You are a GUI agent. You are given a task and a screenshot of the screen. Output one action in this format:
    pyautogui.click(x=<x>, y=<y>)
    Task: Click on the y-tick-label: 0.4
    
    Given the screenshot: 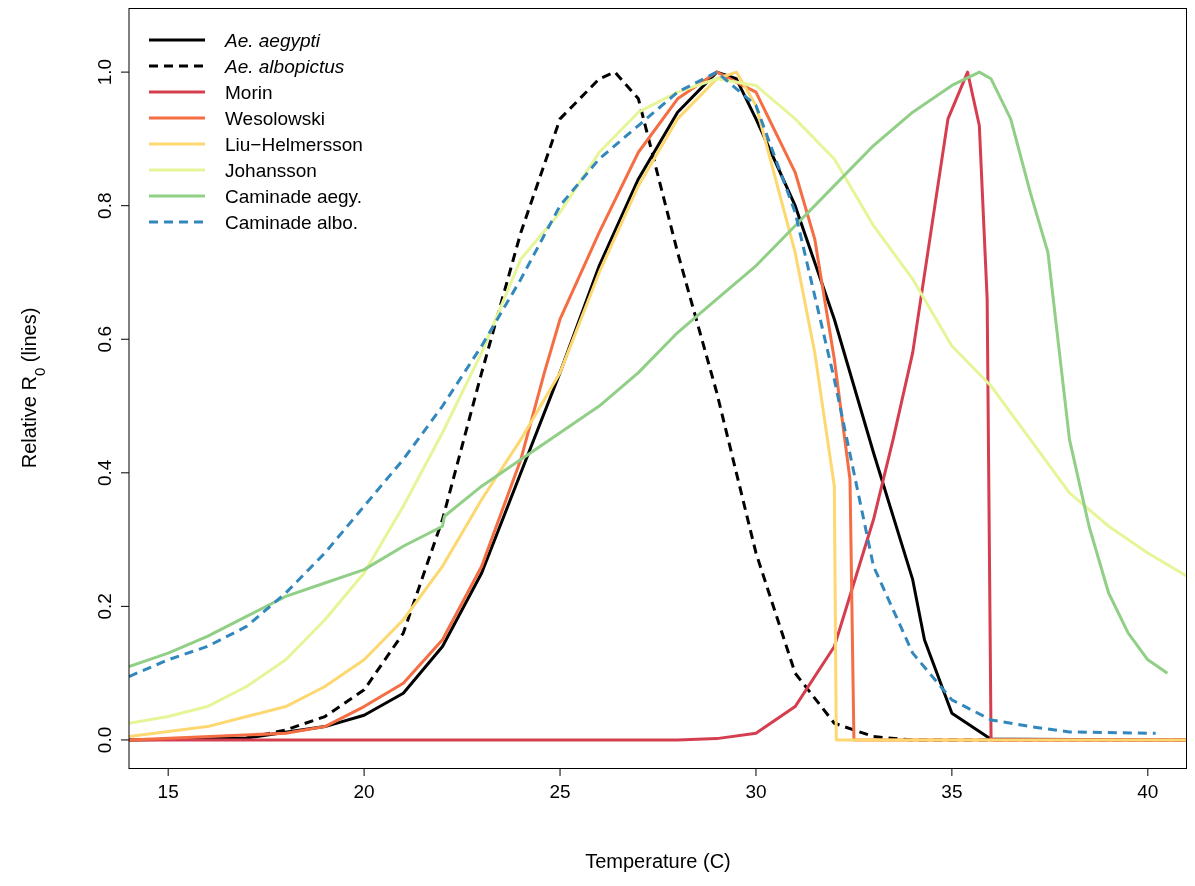 What is the action you would take?
    pyautogui.click(x=104, y=473)
    